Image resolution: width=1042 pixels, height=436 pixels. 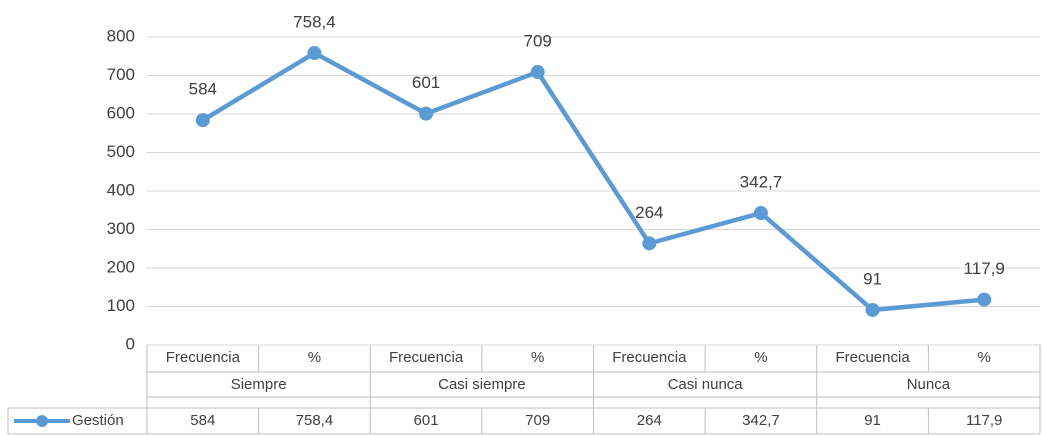 What do you see at coordinates (984, 268) in the screenshot?
I see `data-label: 117,9` at bounding box center [984, 268].